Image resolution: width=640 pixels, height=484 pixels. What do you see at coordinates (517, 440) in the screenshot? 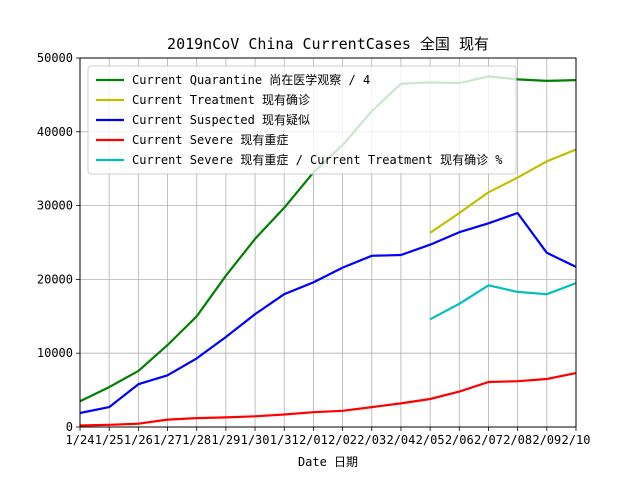
I see `x-tick-label: 2/08` at bounding box center [517, 440].